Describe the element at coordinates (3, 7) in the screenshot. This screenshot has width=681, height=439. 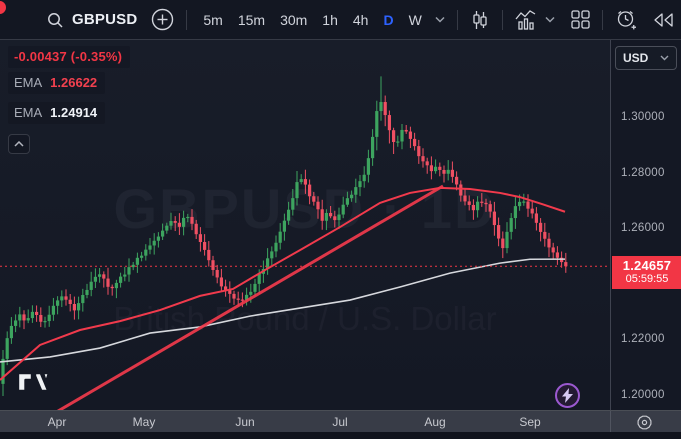
I see `notification-badge` at that location.